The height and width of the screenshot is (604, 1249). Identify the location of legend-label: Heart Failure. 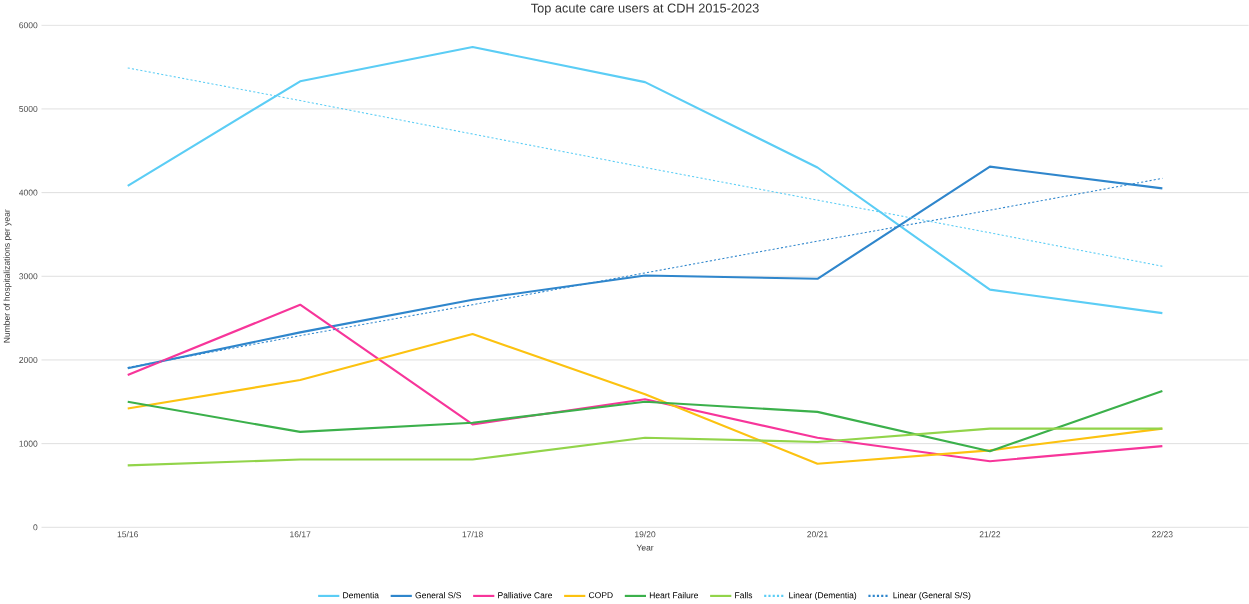
(674, 595).